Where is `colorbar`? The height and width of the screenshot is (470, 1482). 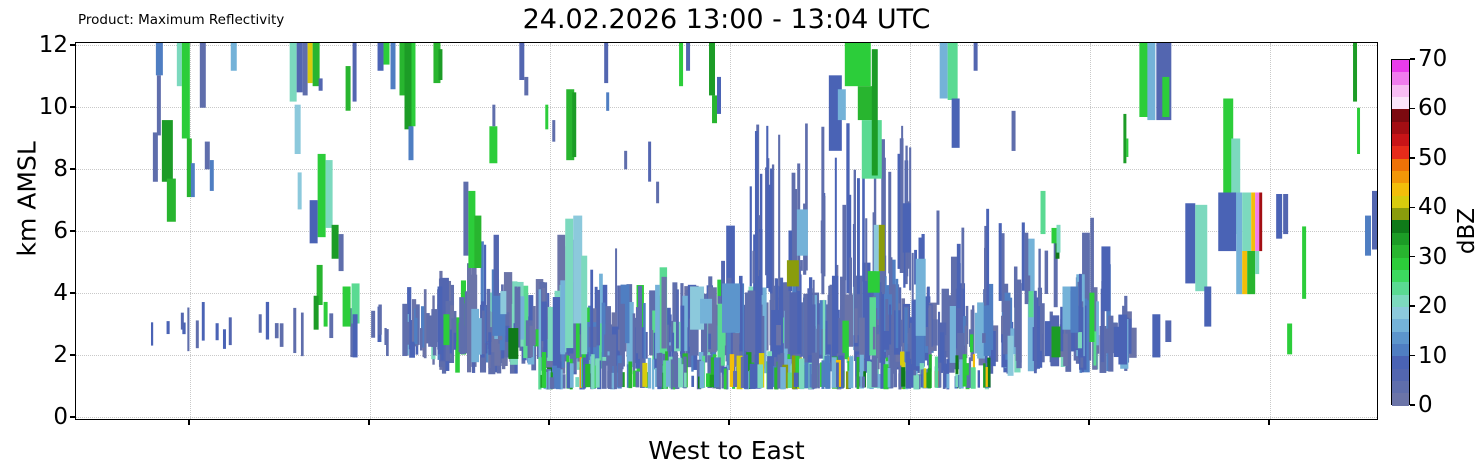
colorbar is located at coordinates (1400, 232).